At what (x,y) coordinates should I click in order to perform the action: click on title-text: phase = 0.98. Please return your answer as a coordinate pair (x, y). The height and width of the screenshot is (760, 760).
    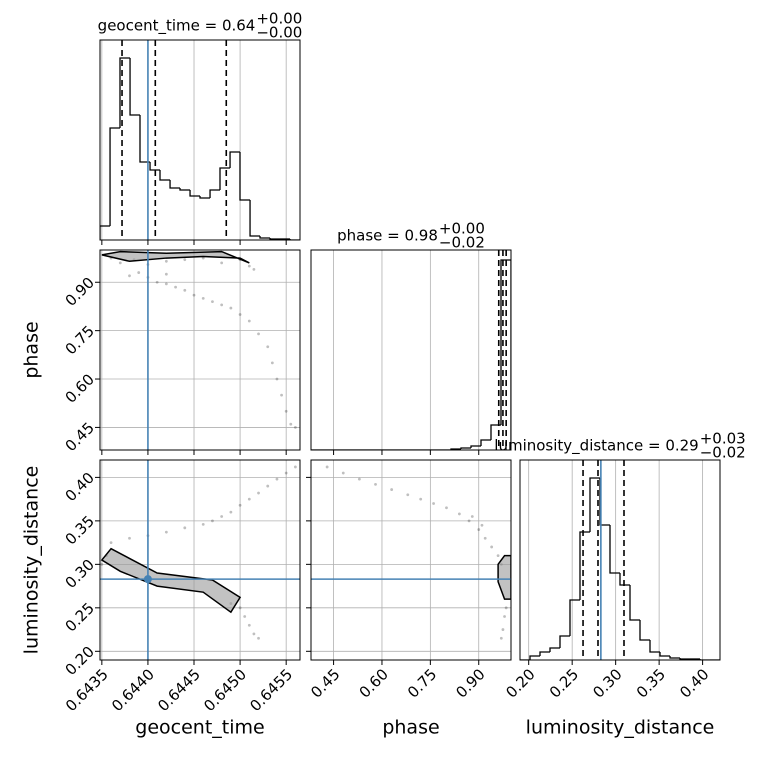
    Looking at the image, I should click on (387, 236).